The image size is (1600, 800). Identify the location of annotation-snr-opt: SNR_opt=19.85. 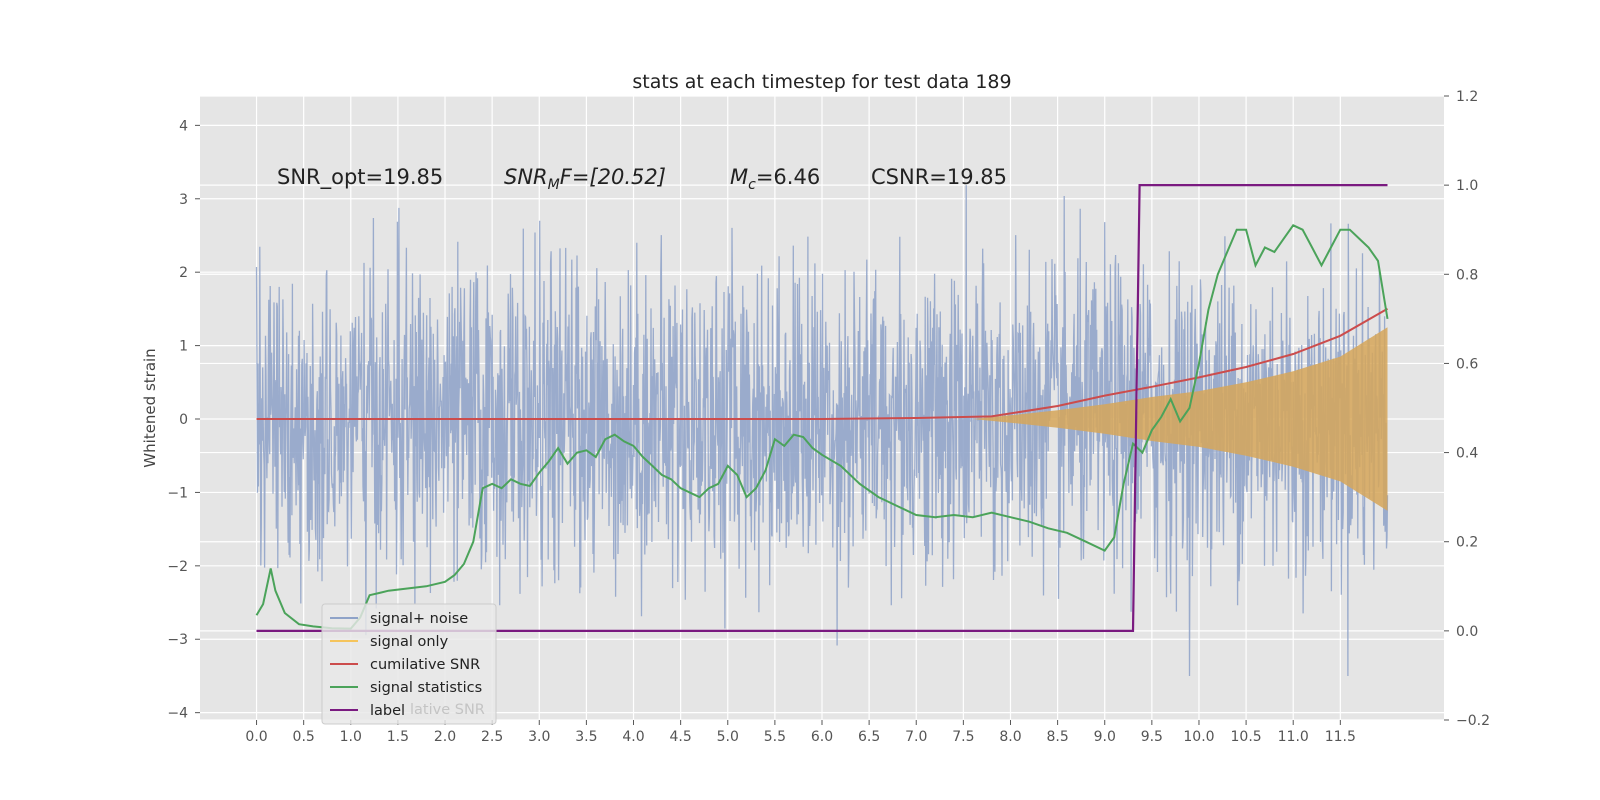
(360, 177).